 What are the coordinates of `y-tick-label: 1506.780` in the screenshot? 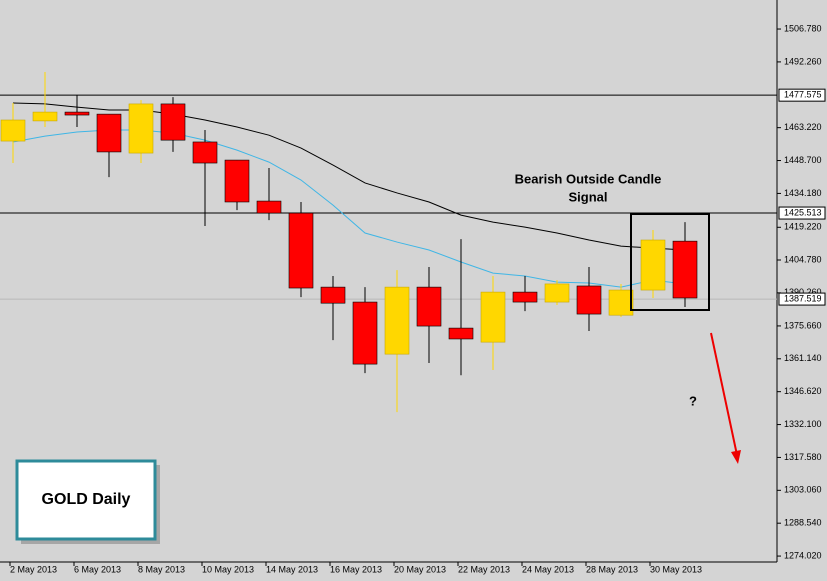 It's located at (803, 28).